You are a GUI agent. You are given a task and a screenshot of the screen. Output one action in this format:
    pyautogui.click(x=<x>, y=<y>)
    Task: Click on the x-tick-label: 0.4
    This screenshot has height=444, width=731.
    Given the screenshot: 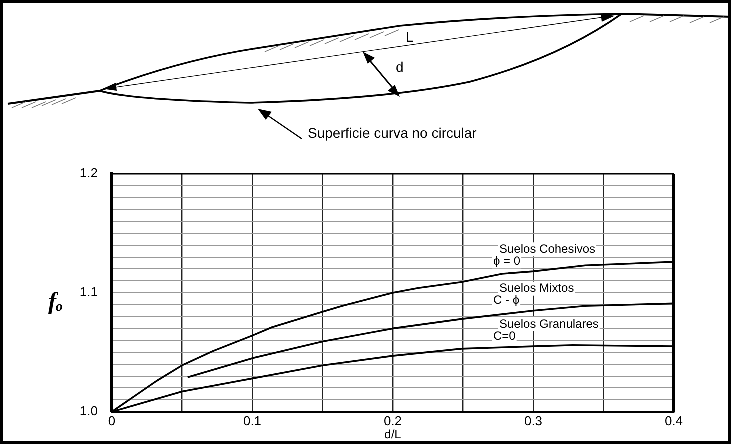 What is the action you would take?
    pyautogui.click(x=674, y=420)
    